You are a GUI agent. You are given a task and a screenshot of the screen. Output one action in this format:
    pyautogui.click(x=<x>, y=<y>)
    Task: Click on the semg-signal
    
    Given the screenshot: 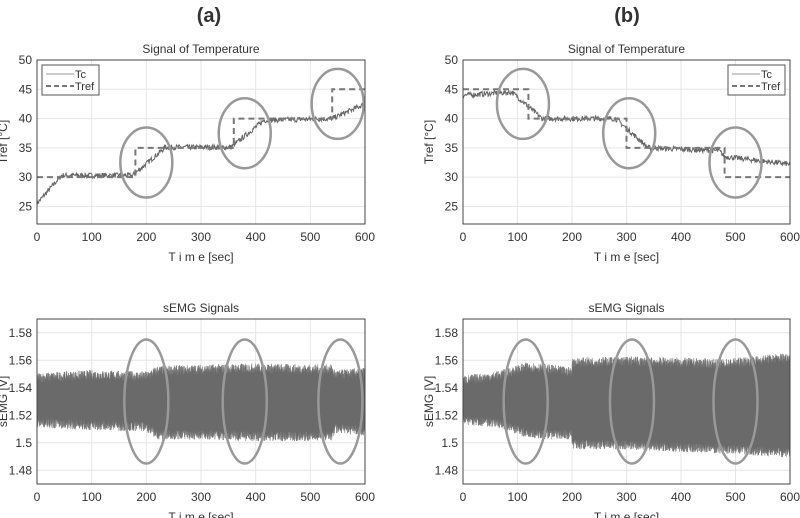 What is the action you would take?
    pyautogui.click(x=201, y=402)
    